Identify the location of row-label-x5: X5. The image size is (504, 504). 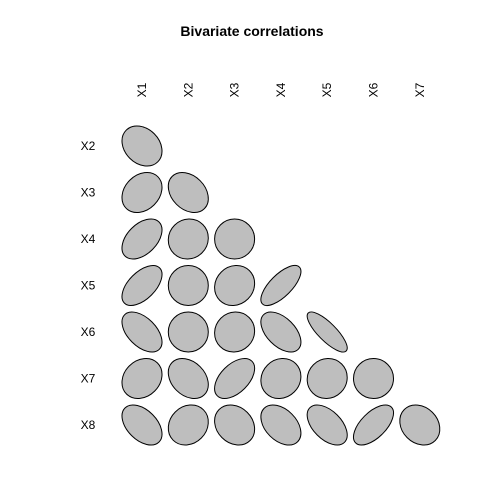
(88, 286).